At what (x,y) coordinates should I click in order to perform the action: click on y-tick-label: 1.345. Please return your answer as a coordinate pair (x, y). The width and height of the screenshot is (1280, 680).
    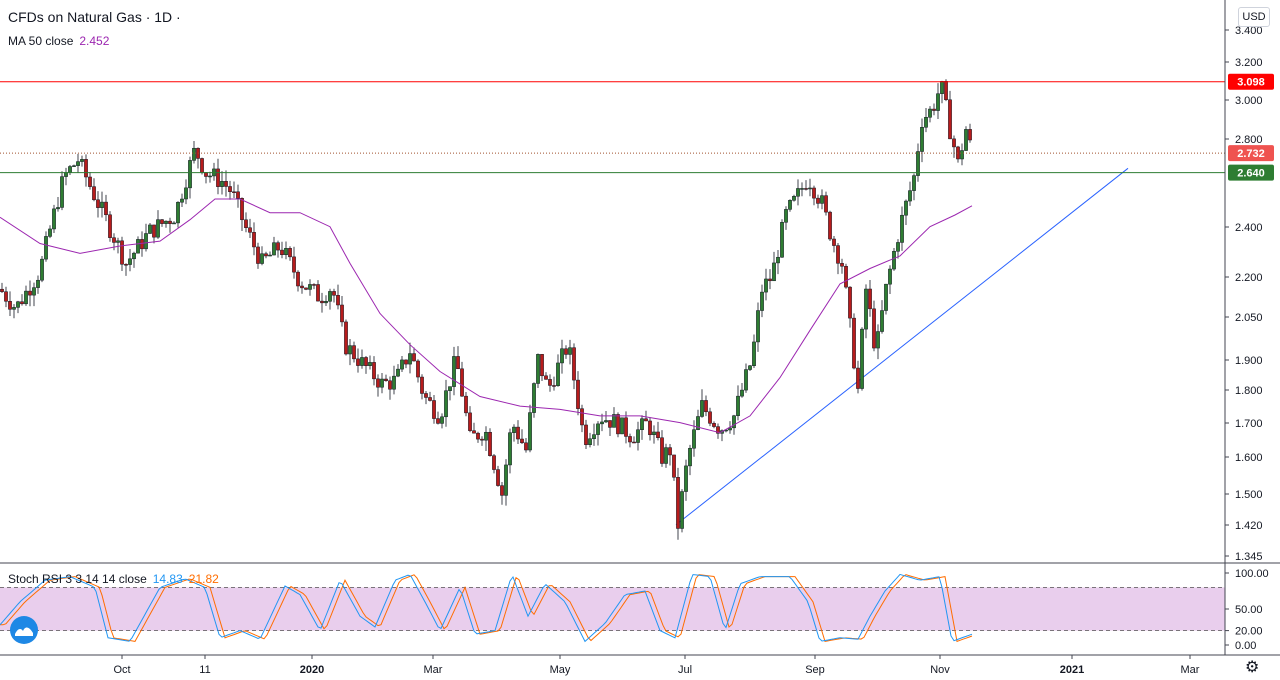
    Looking at the image, I should click on (1249, 557).